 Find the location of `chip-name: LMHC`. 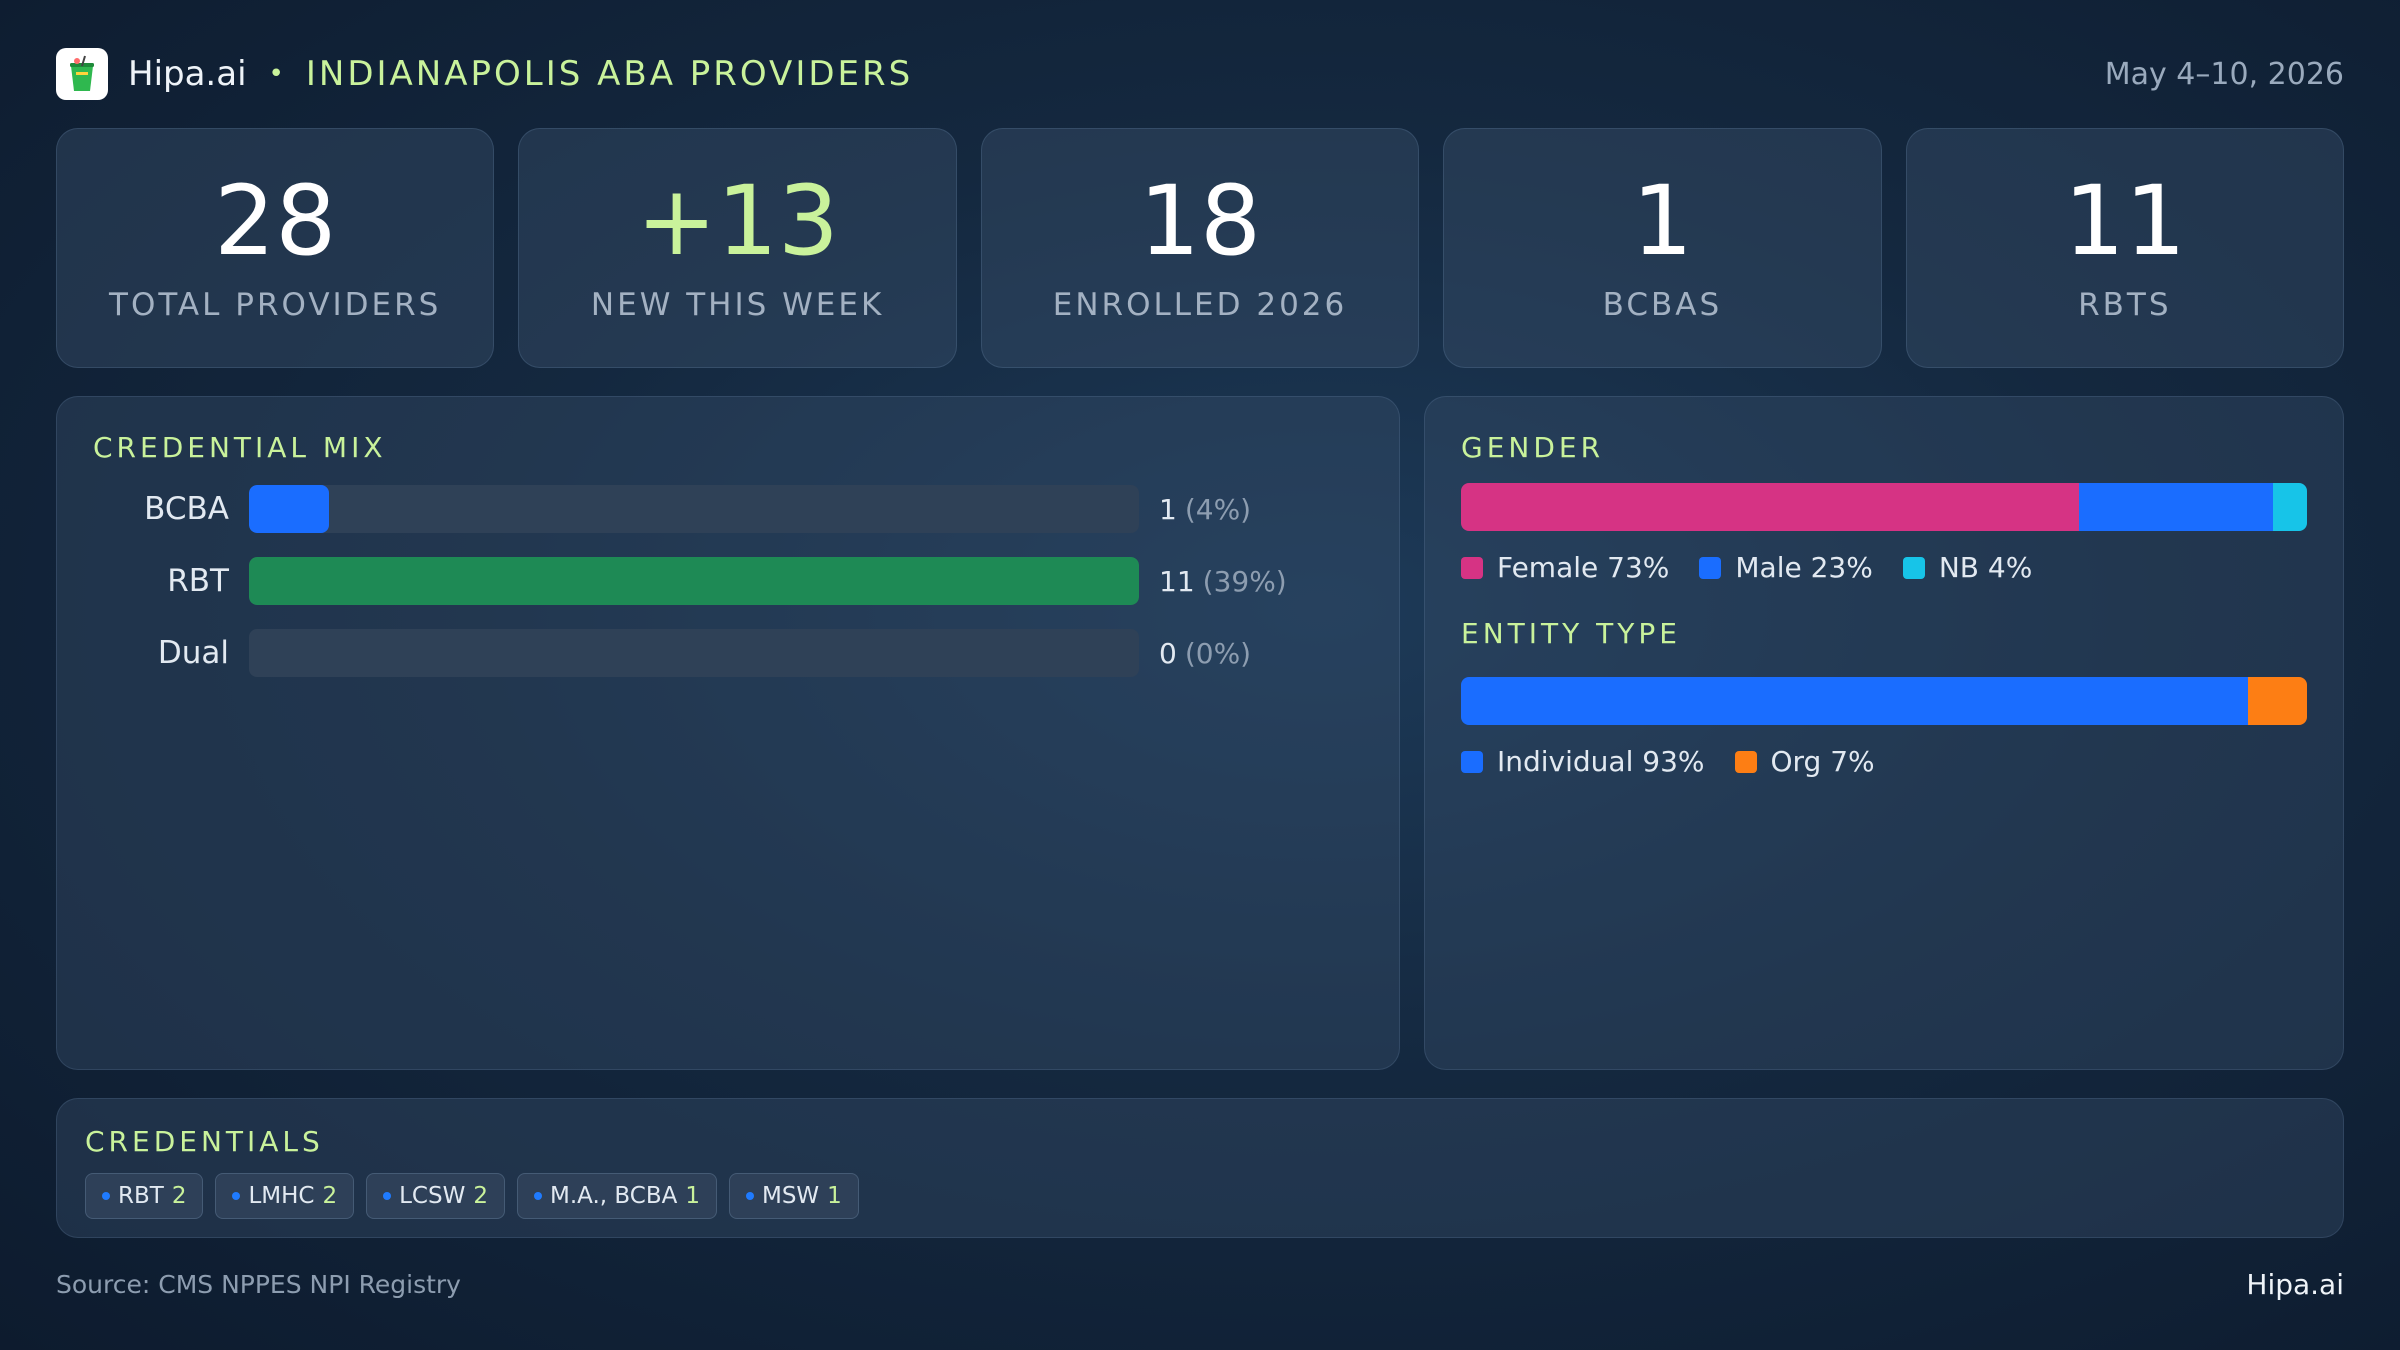

chip-name: LMHC is located at coordinates (281, 1196).